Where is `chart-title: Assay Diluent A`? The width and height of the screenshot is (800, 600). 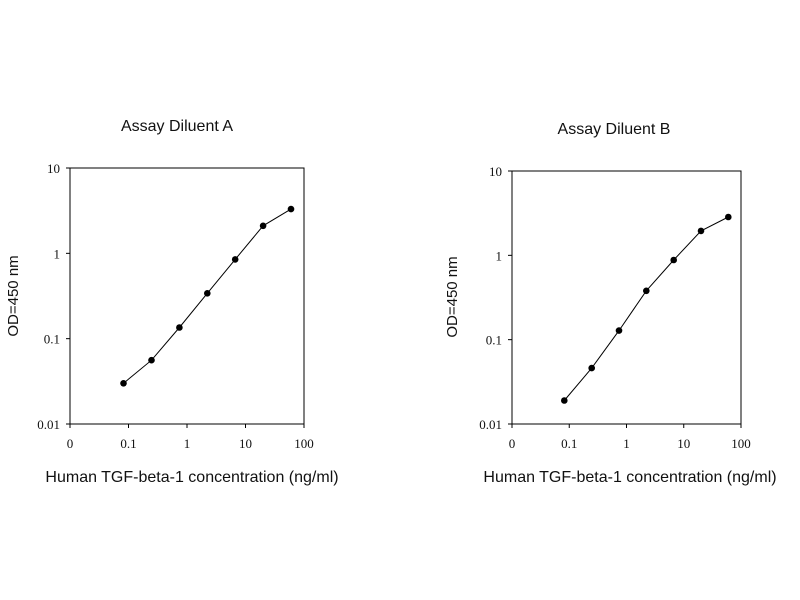
chart-title: Assay Diluent A is located at coordinates (177, 126).